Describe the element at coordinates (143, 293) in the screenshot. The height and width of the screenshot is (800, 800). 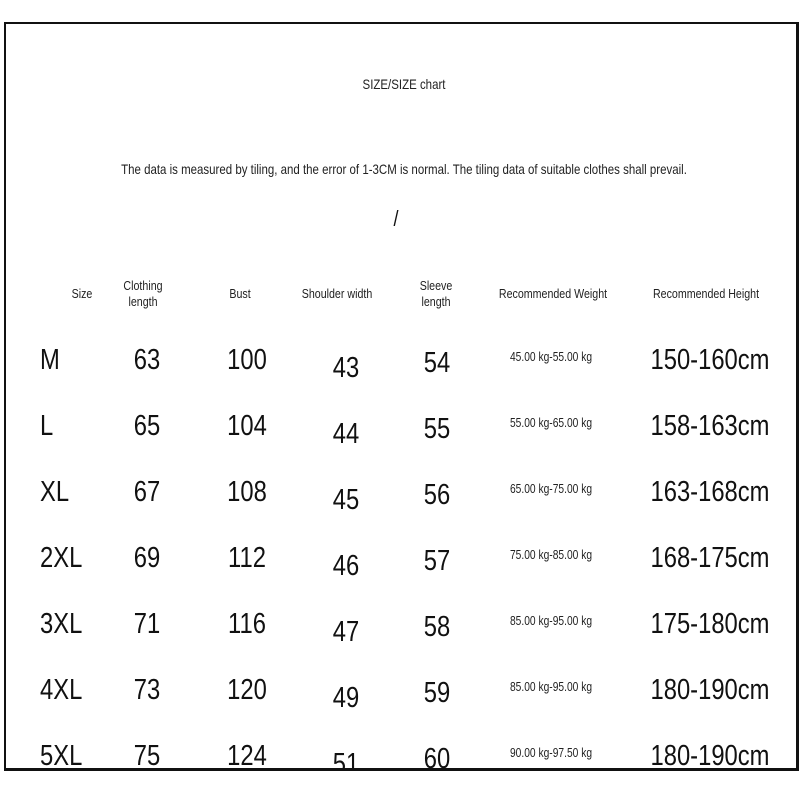
I see `header-clothing-length: Clothing length` at that location.